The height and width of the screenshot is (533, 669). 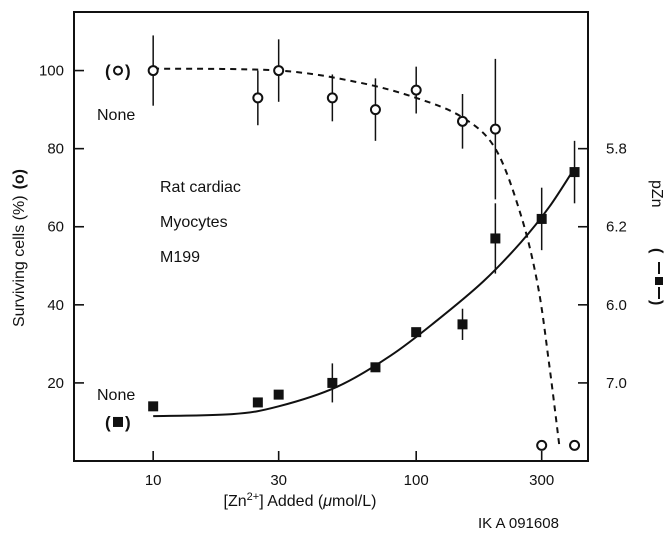 What do you see at coordinates (616, 149) in the screenshot?
I see `y-tick-label-right: 5.8` at bounding box center [616, 149].